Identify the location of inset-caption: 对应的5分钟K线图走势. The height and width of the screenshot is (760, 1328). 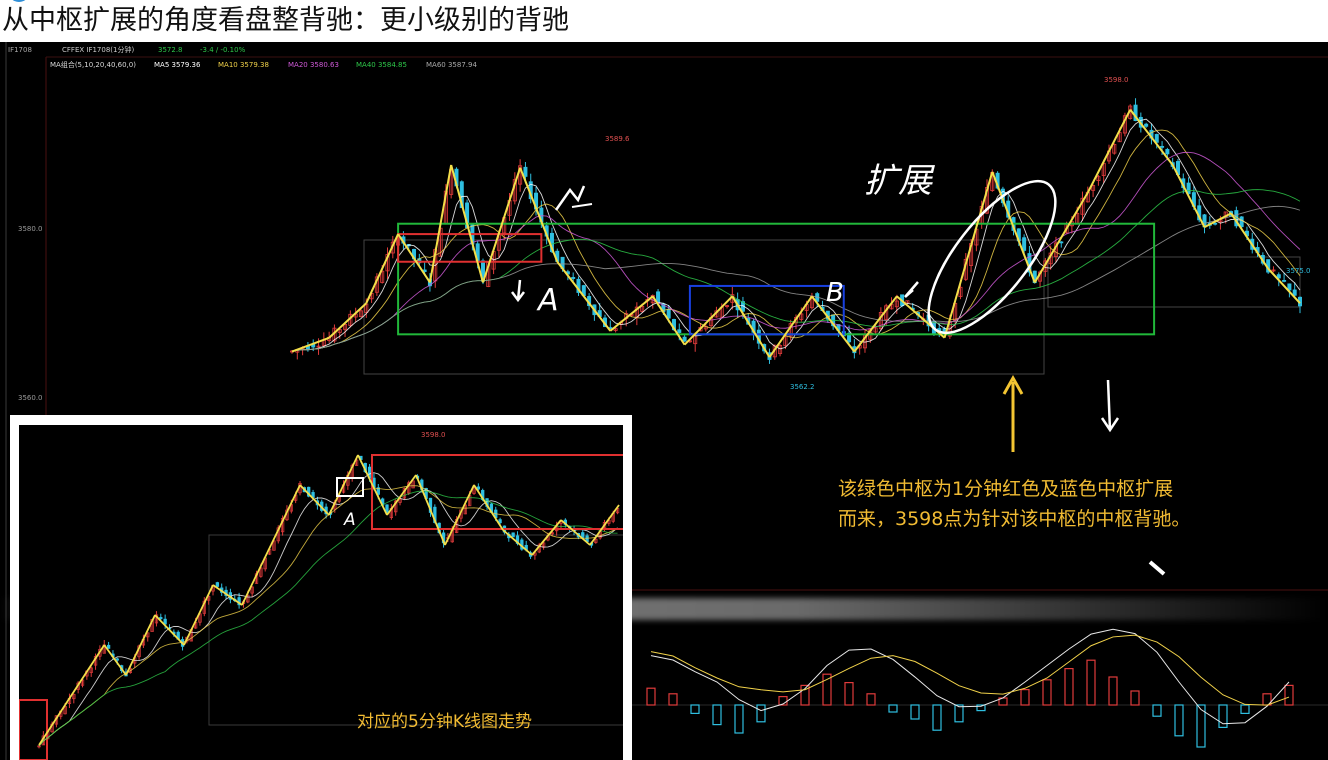
(444, 722).